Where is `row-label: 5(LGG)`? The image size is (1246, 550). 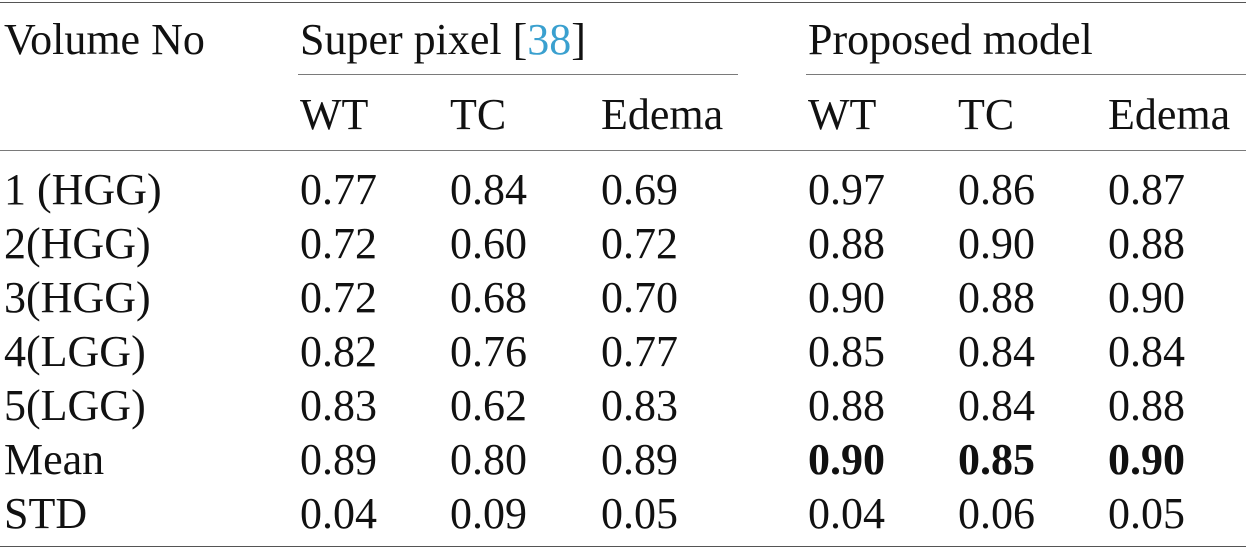 row-label: 5(LGG) is located at coordinates (75, 405).